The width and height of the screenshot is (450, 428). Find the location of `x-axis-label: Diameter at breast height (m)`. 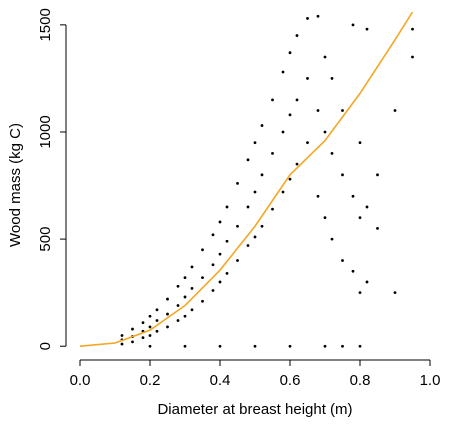

x-axis-label: Diameter at breast height (m) is located at coordinates (254, 409).